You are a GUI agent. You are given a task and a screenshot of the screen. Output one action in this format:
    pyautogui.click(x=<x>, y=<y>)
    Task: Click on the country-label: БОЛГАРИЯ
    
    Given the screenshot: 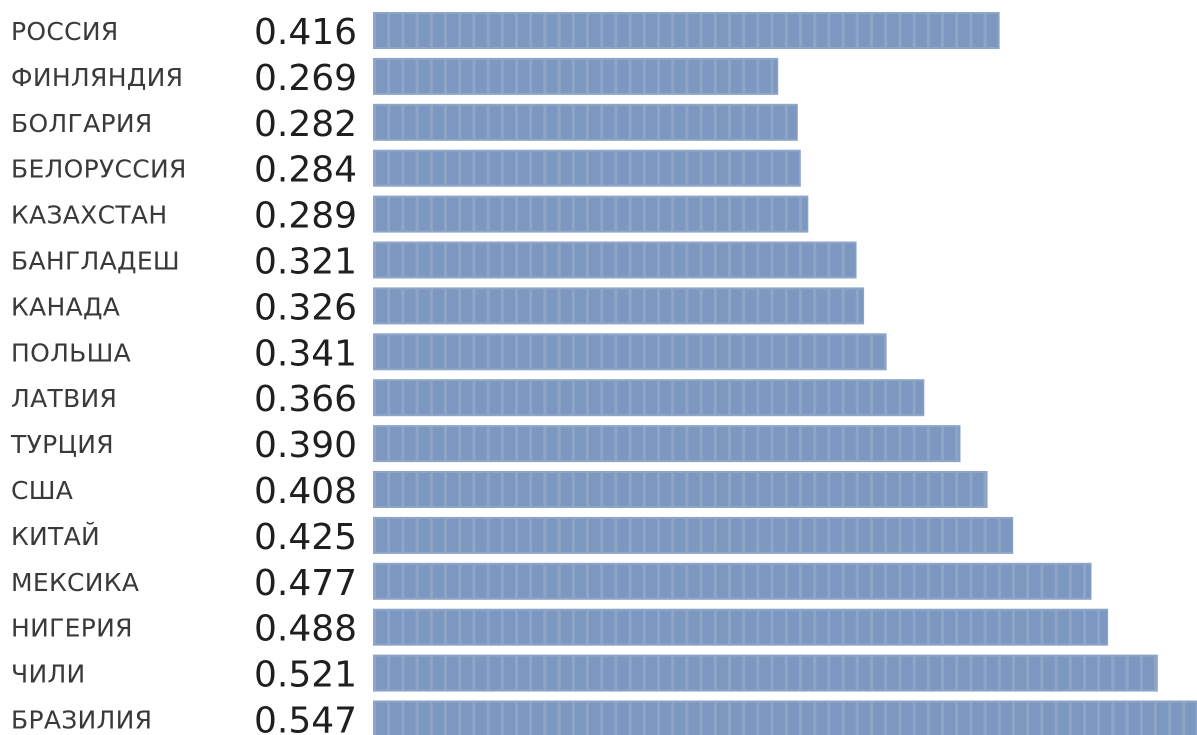 What is the action you would take?
    pyautogui.click(x=82, y=123)
    